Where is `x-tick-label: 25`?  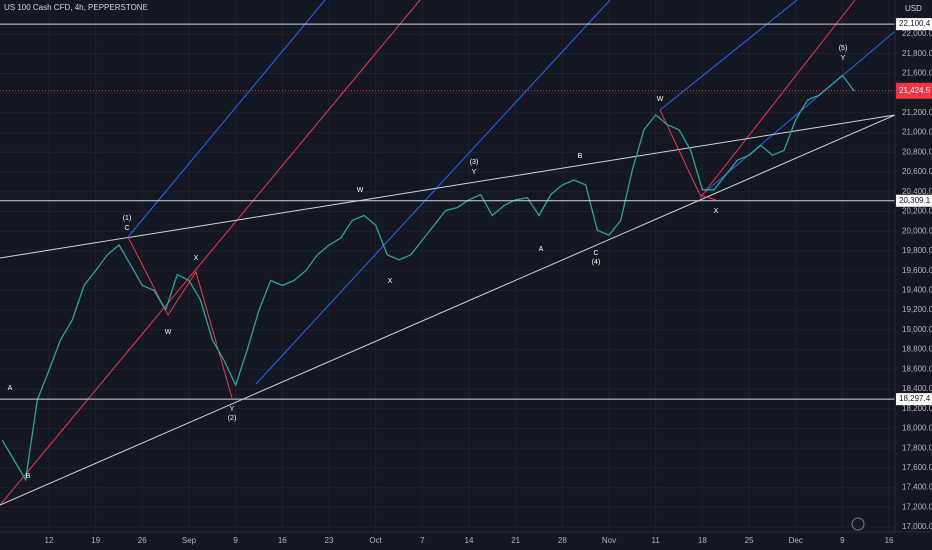 x-tick-label: 25 is located at coordinates (749, 540).